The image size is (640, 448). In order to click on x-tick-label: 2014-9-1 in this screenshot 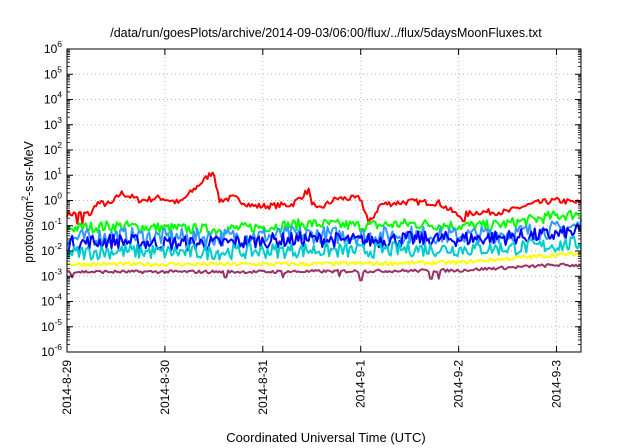, I will do `click(361, 384)`.